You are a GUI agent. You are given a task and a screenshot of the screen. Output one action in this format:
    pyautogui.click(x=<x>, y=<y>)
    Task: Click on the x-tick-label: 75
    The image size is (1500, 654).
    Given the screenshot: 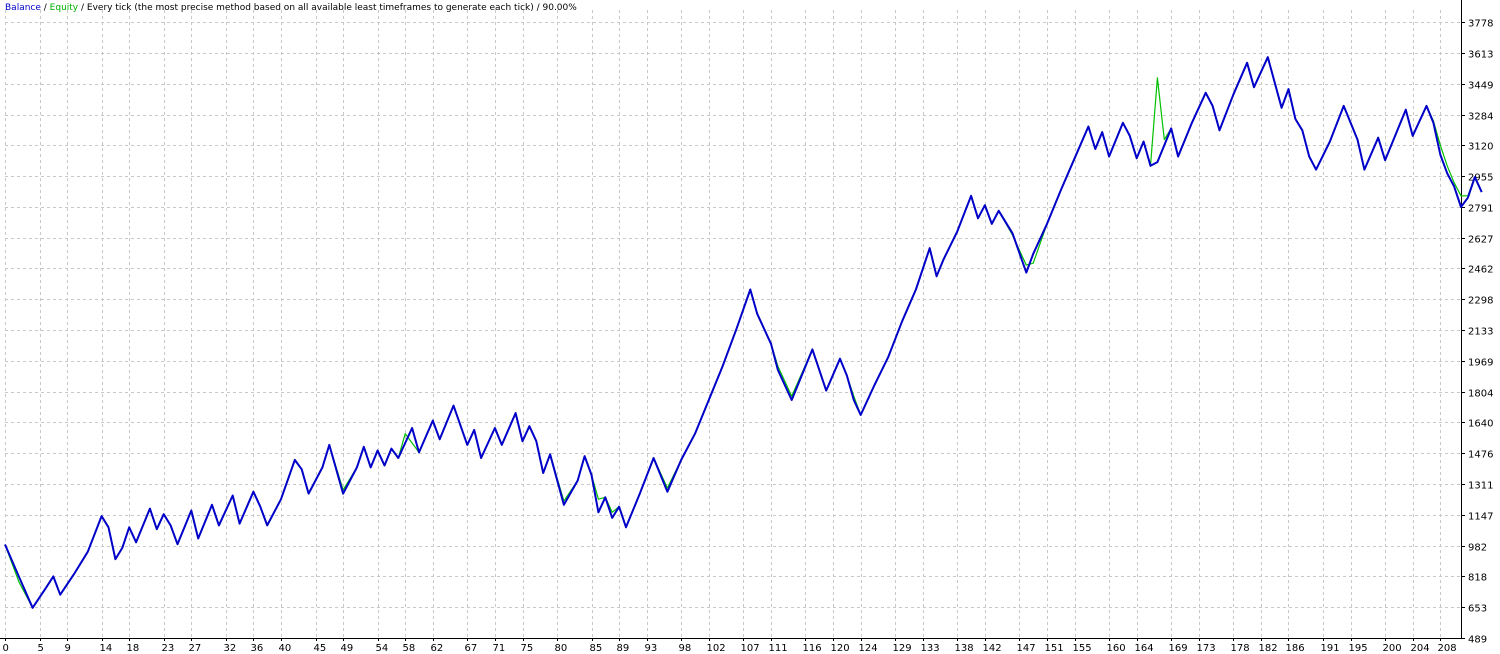 What is the action you would take?
    pyautogui.click(x=527, y=648)
    